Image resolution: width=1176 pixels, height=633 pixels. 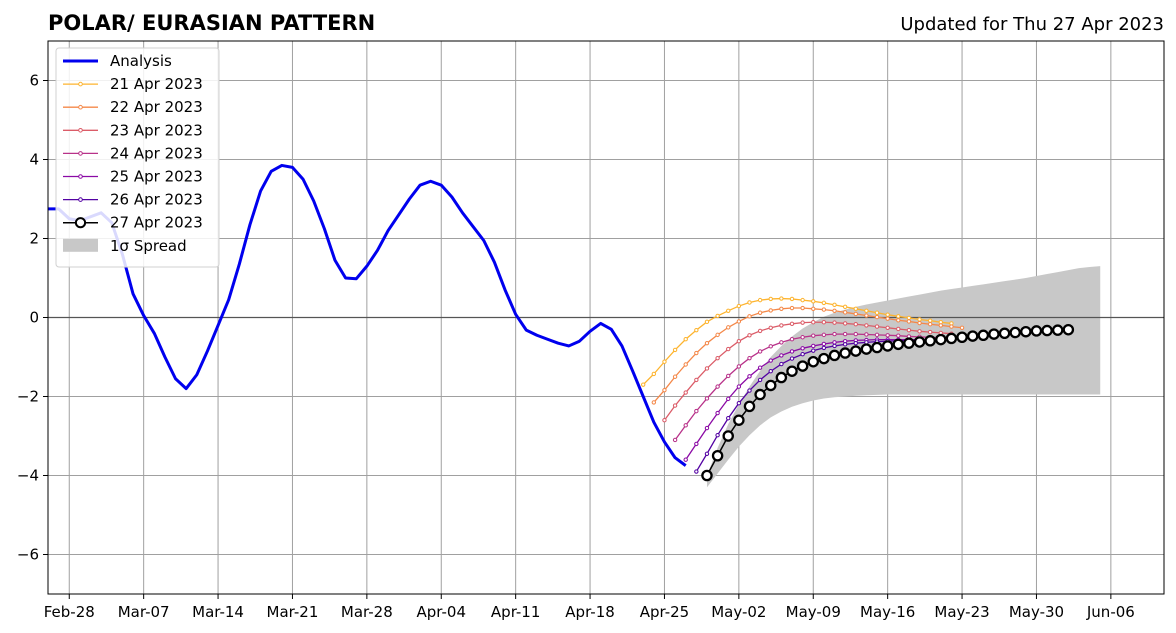 What do you see at coordinates (665, 612) in the screenshot?
I see `x-tick-label: Apr-25` at bounding box center [665, 612].